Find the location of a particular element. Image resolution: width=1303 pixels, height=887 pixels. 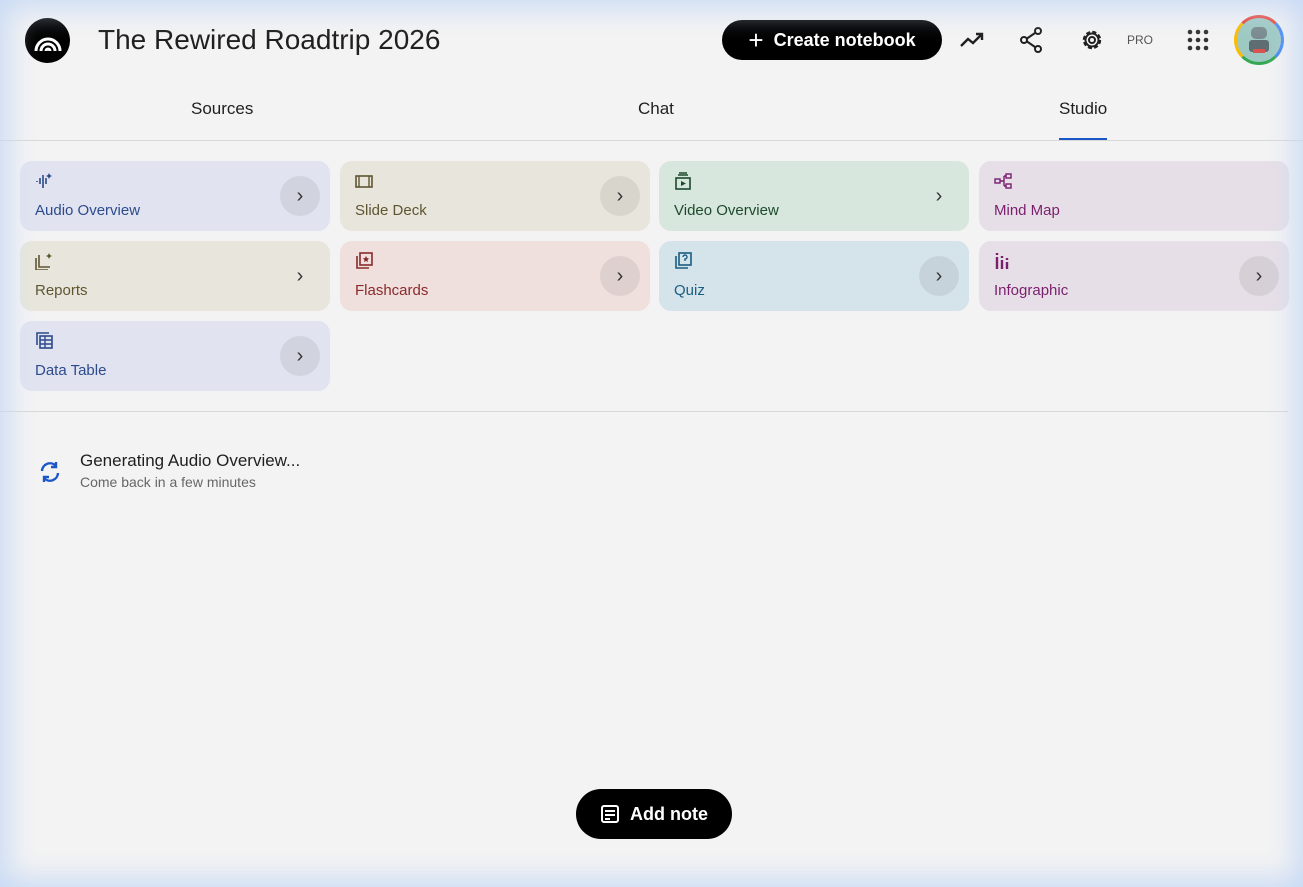

user-avatar is located at coordinates (1259, 40).